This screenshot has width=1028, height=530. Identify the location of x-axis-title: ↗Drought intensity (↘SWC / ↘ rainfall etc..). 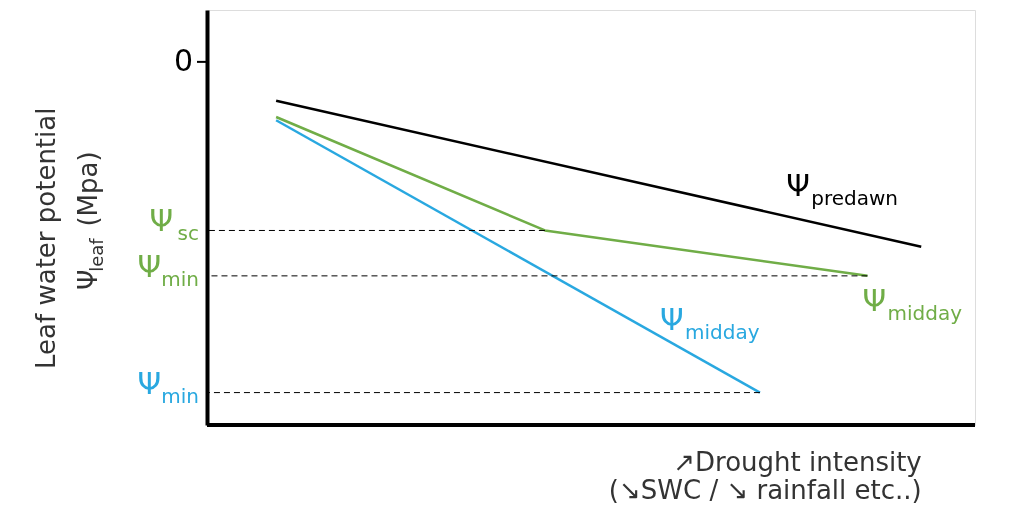
(765, 475).